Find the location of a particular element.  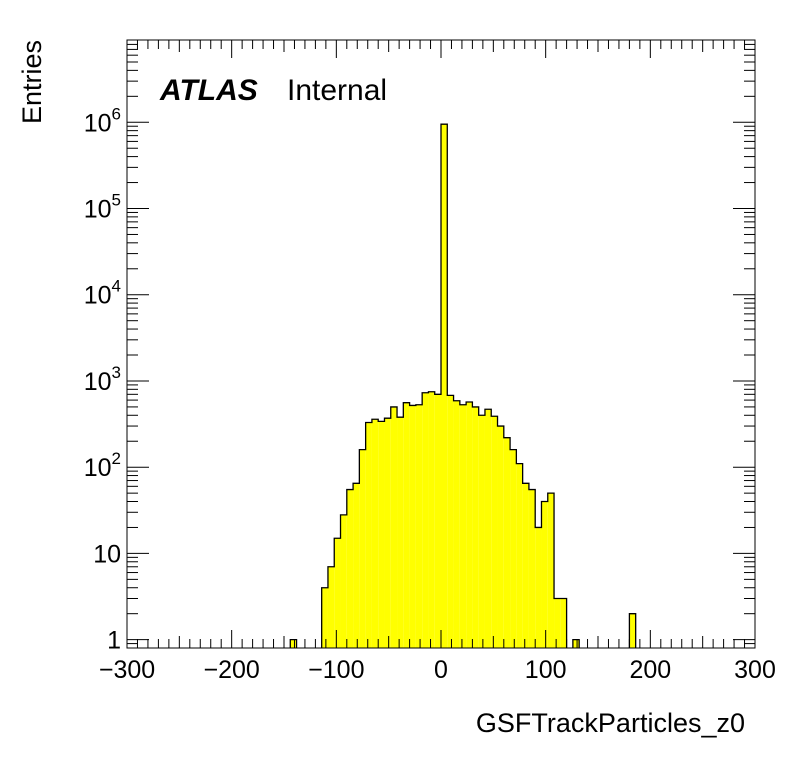

y-tick-label: 10² is located at coordinates (102, 465).